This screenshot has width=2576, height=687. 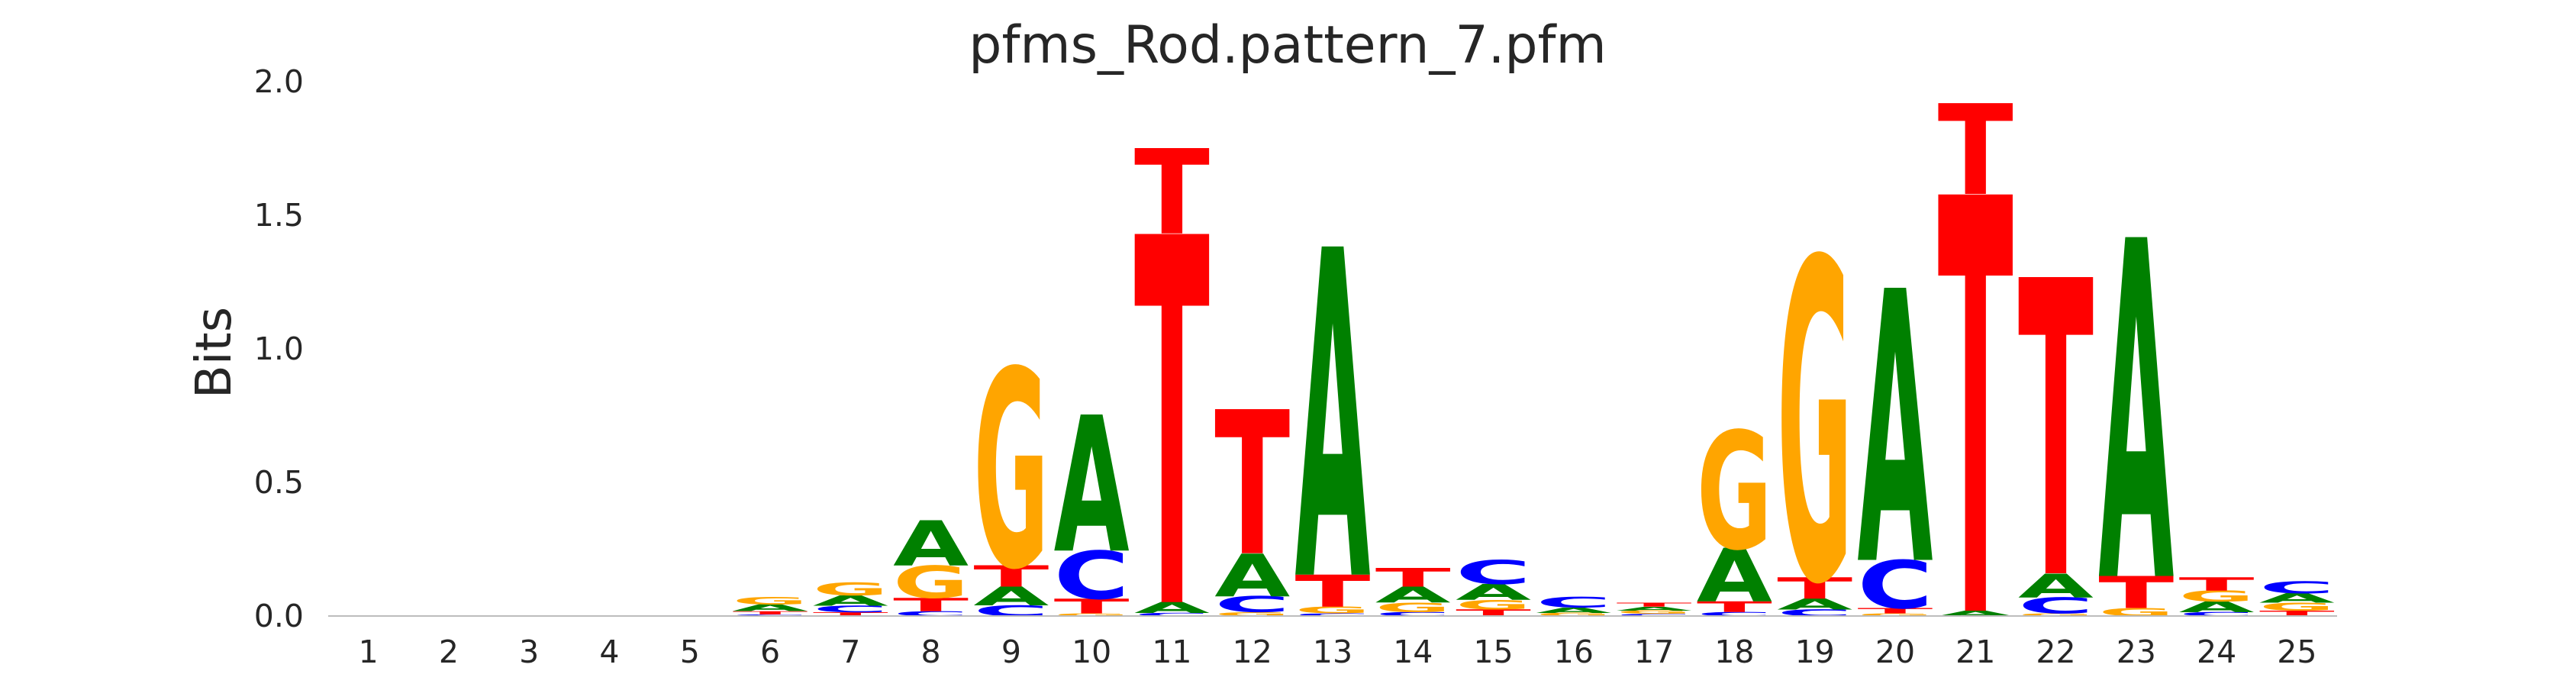 I want to click on x-tick-label: 12, so click(x=1253, y=652).